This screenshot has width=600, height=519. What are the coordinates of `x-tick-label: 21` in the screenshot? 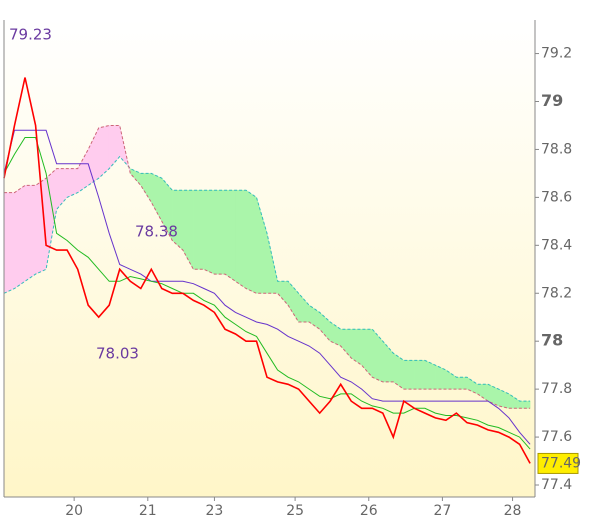 It's located at (148, 511).